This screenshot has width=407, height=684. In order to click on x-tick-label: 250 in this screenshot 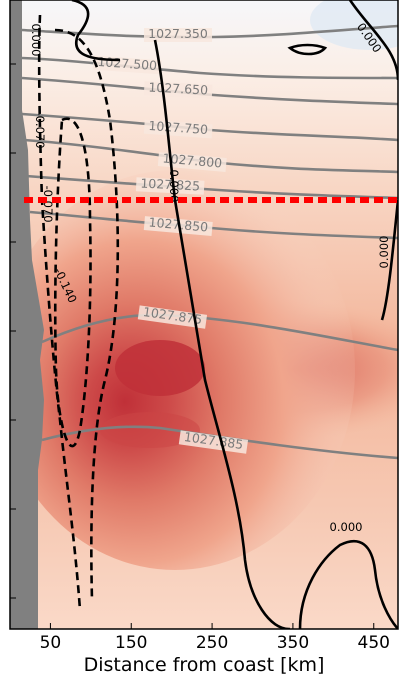, I will do `click(212, 643)`.